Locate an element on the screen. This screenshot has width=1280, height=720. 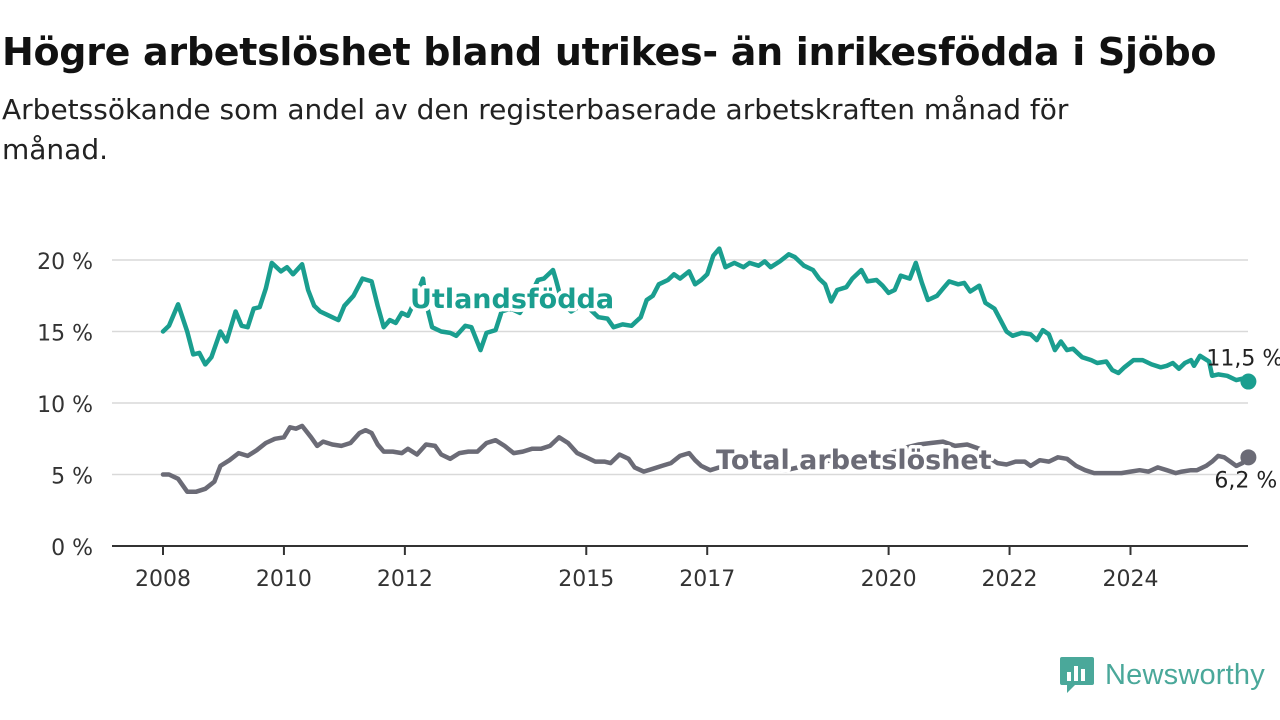
x-tick-label: 2017 is located at coordinates (707, 579).